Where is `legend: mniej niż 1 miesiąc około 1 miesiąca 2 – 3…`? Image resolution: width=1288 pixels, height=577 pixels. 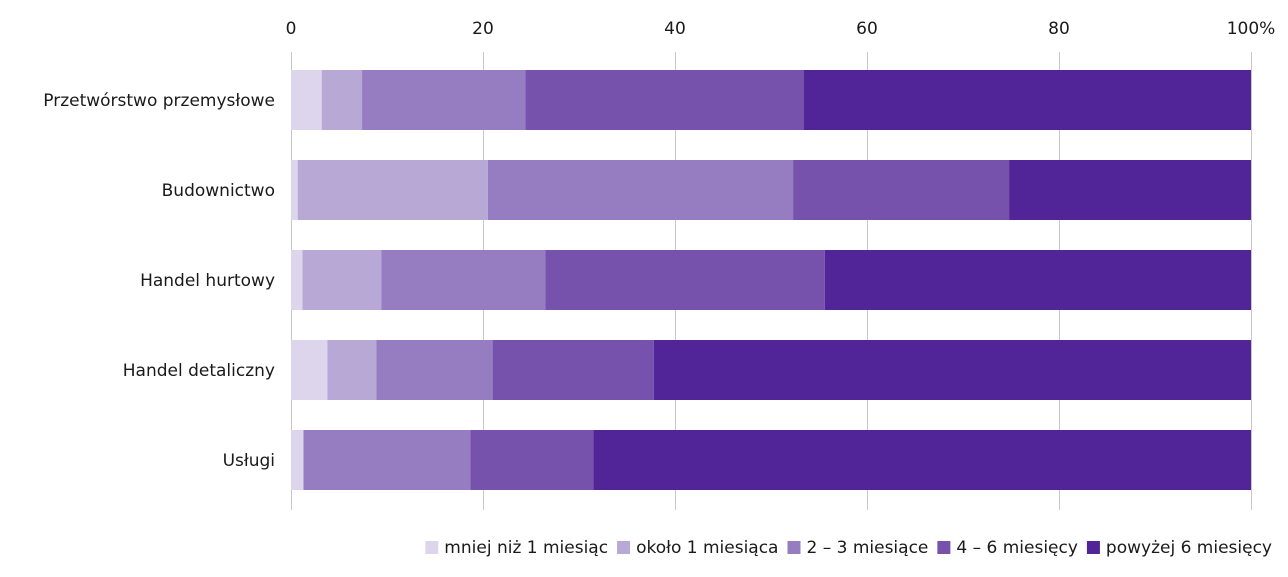
legend: mniej niż 1 miesiąc około 1 miesiąca 2 – 3… is located at coordinates (848, 548).